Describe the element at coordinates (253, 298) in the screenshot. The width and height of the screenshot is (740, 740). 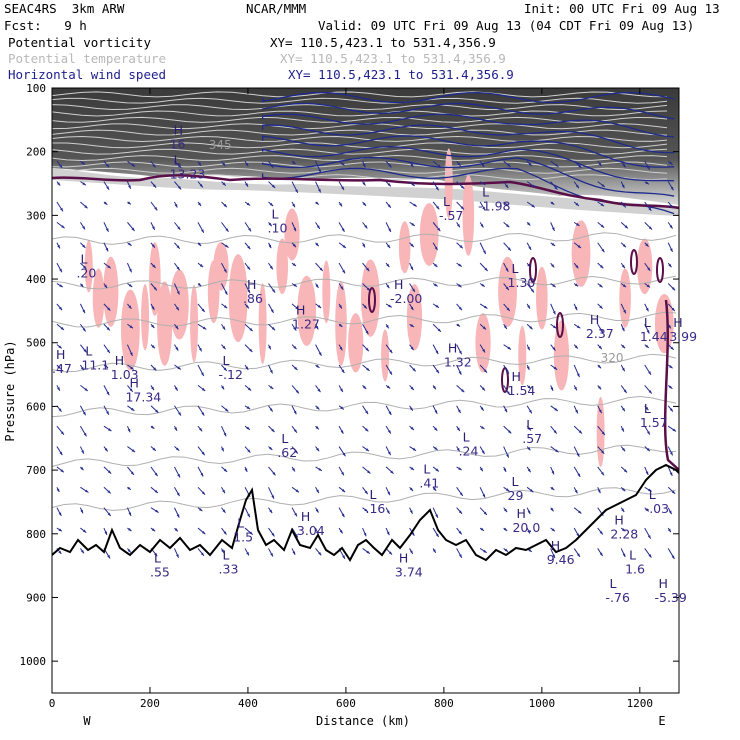
I see `extremum-value: .86` at that location.